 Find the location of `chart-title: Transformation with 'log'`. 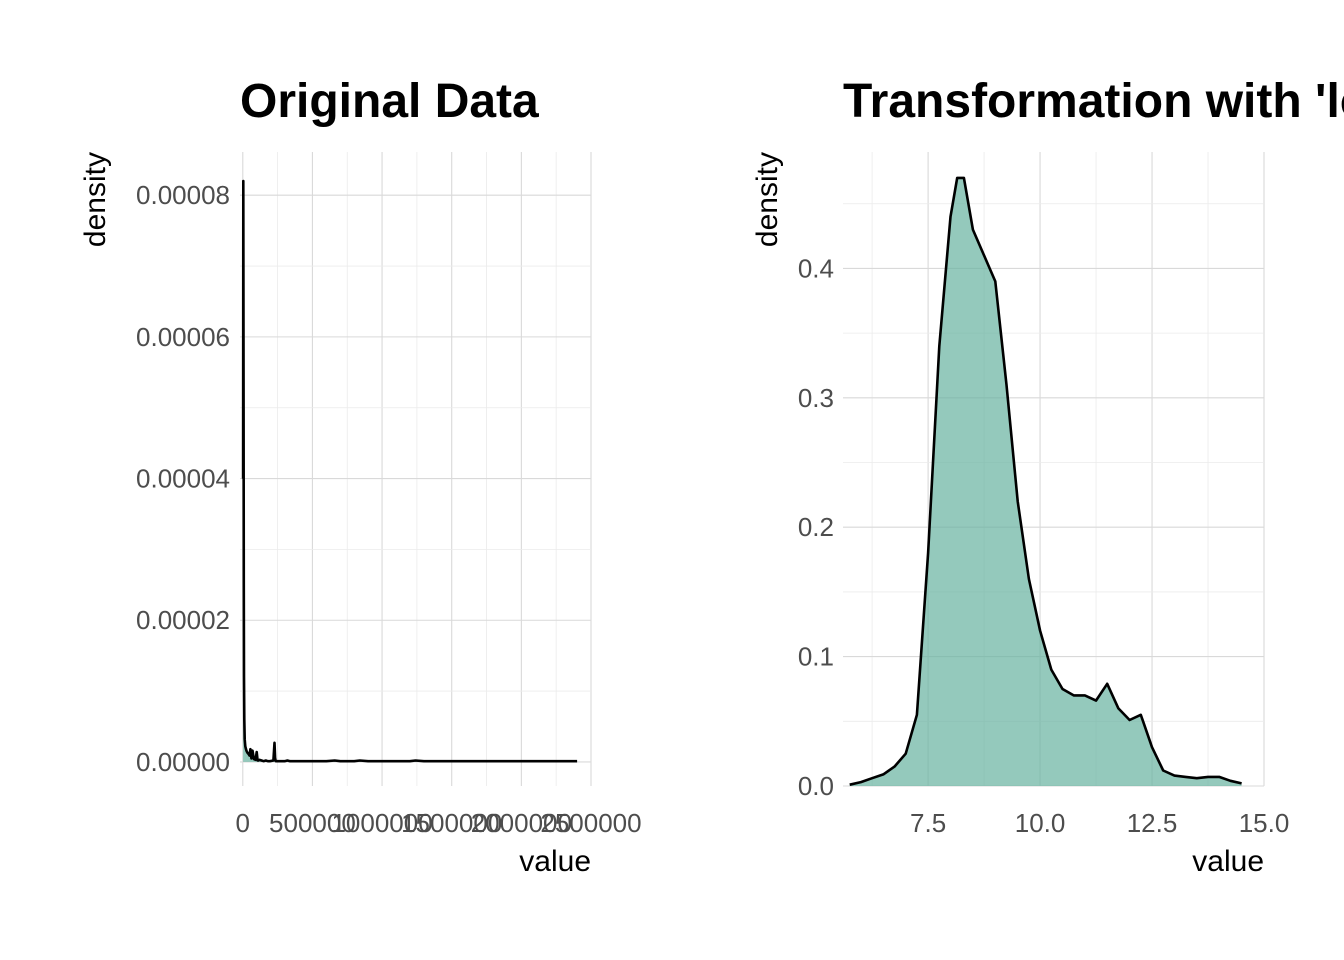

chart-title: Transformation with 'log' is located at coordinates (1093, 101).